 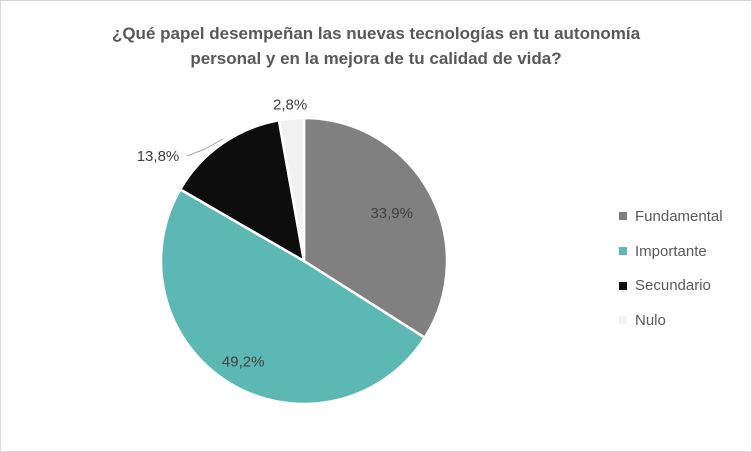 What do you see at coordinates (158, 156) in the screenshot?
I see `data-label-secundario: 13,8%` at bounding box center [158, 156].